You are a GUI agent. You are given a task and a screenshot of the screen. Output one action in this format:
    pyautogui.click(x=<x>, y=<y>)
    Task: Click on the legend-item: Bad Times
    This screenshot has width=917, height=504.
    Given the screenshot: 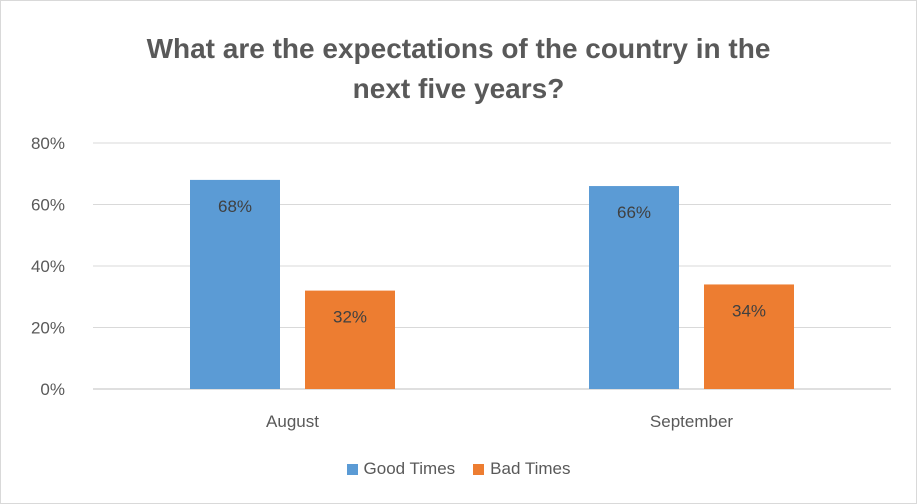 What is the action you would take?
    pyautogui.click(x=521, y=469)
    